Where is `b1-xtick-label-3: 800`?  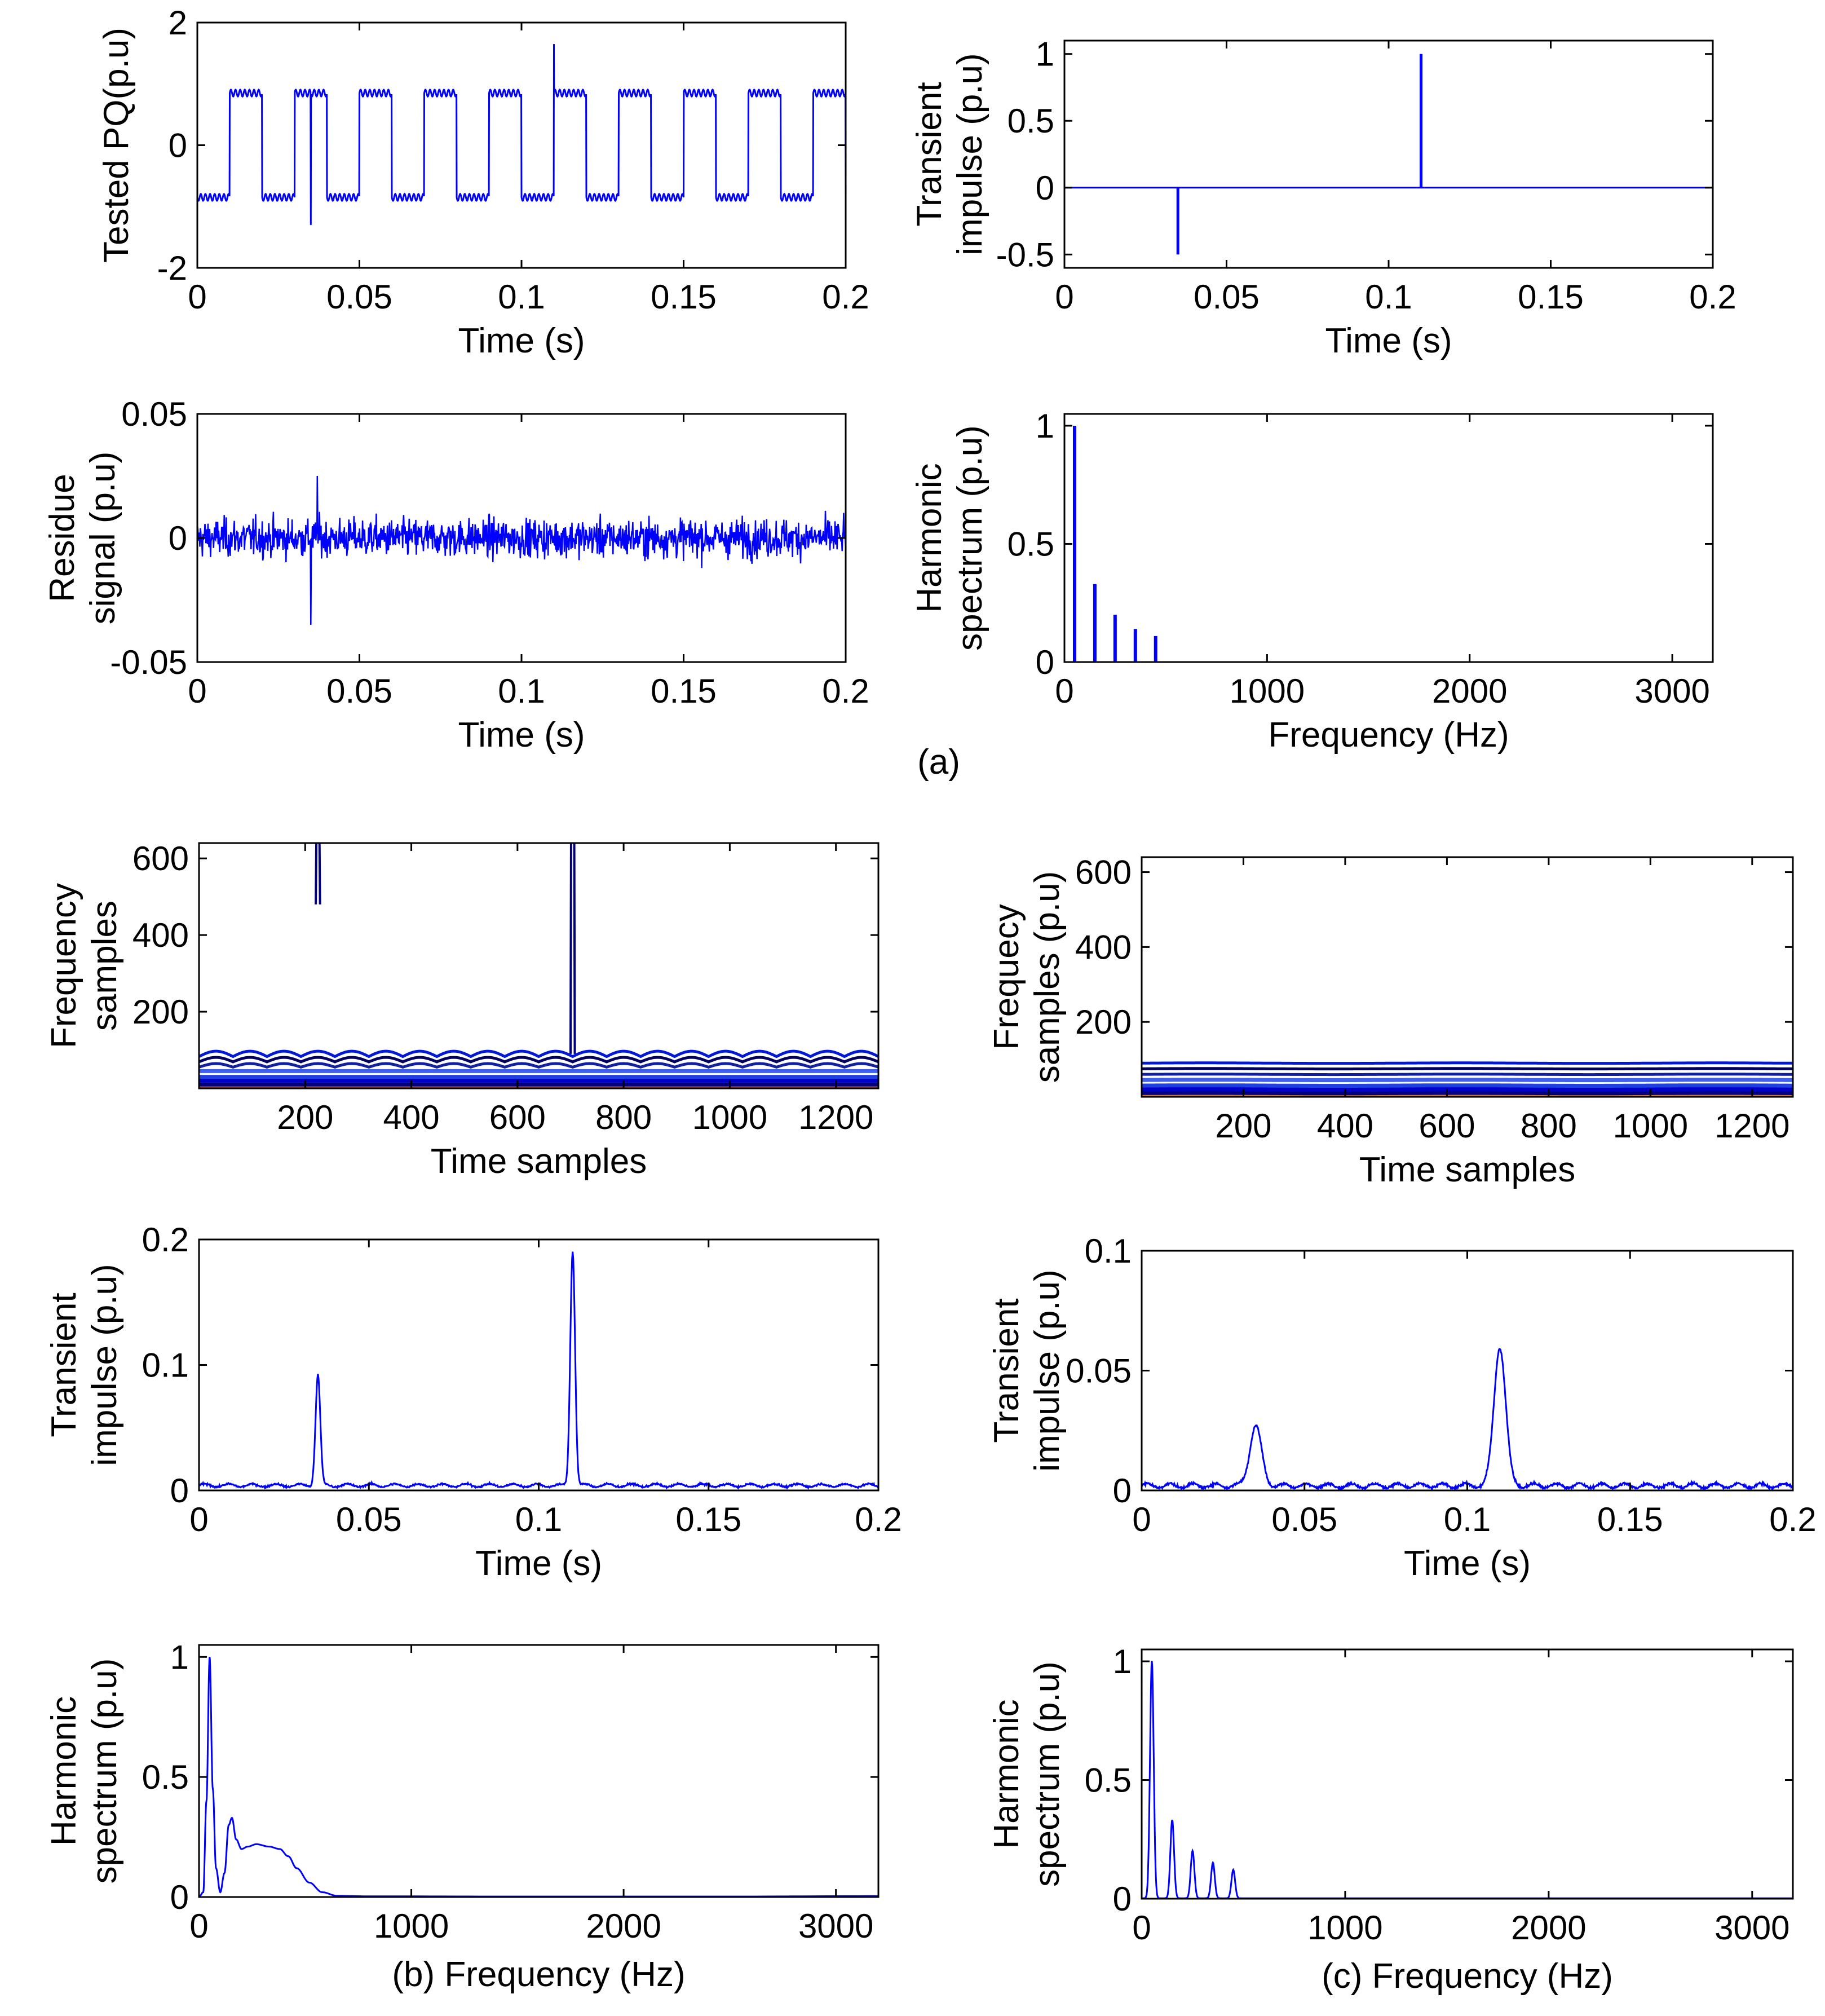
b1-xtick-label-3: 800 is located at coordinates (623, 1118).